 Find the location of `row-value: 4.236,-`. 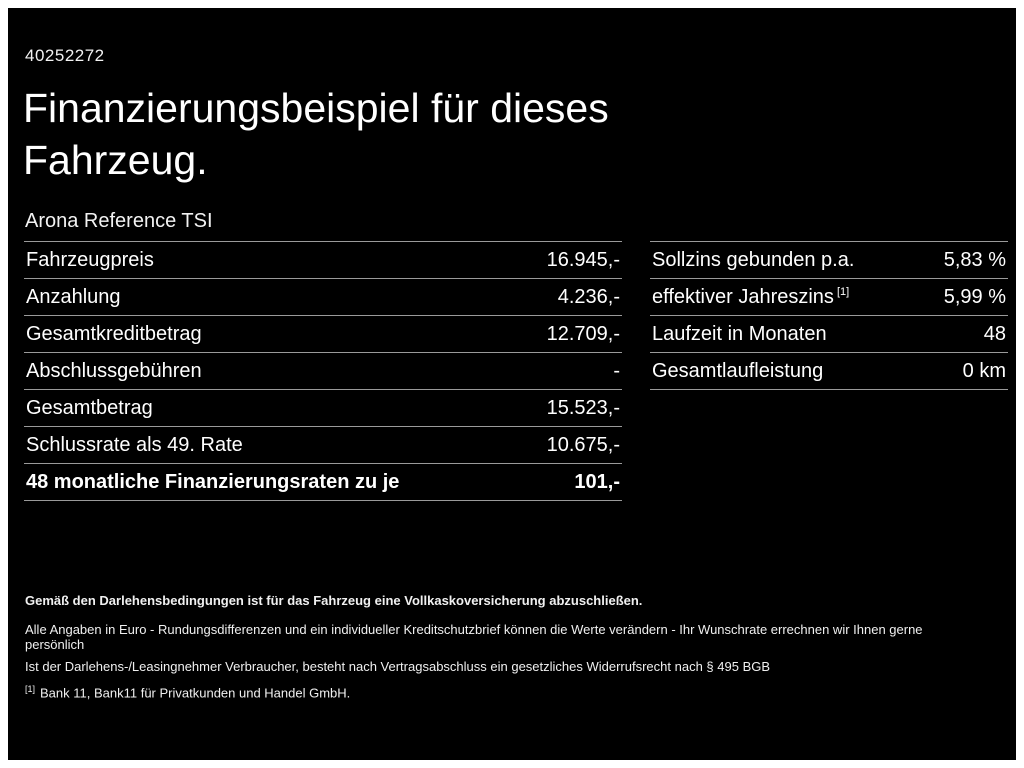

row-value: 4.236,- is located at coordinates (588, 296).